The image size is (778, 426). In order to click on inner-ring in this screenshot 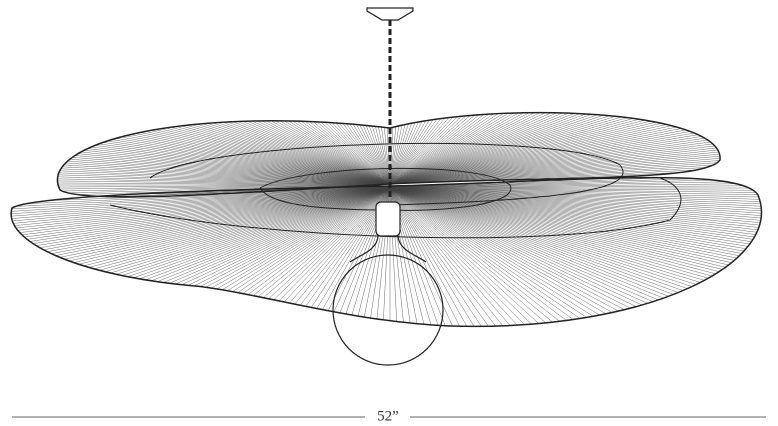, I will do `click(385, 189)`.